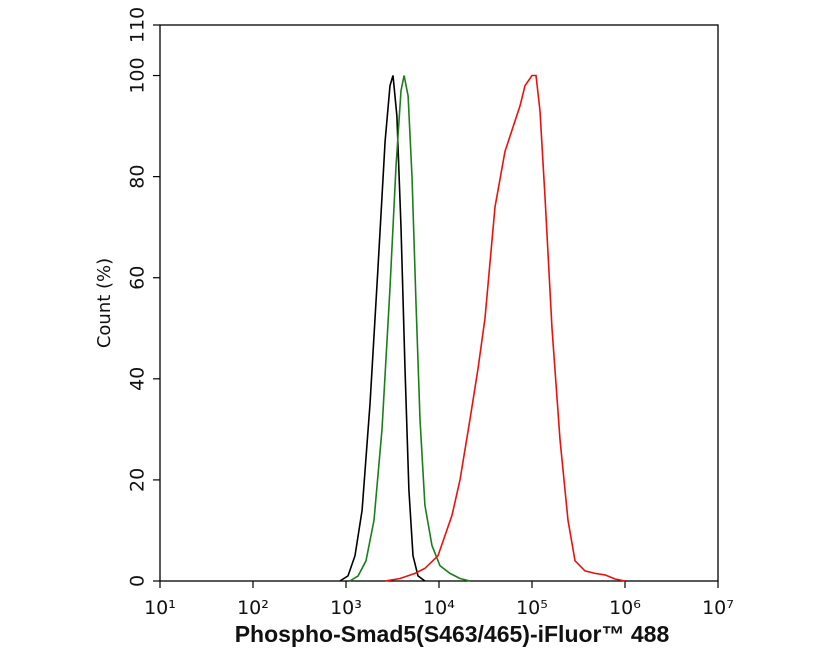 This screenshot has width=824, height=659. I want to click on y-tick-label: 80, so click(138, 177).